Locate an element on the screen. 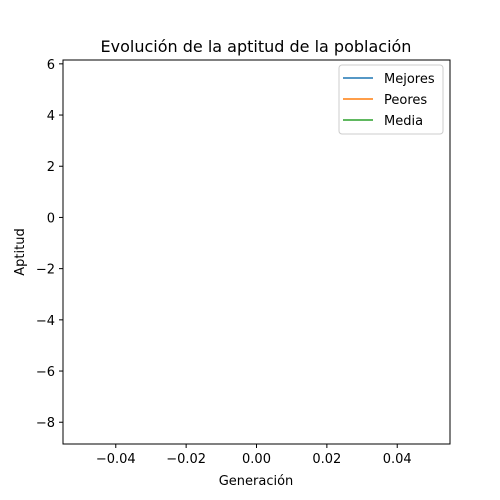  y-axis-label: Aptitud is located at coordinates (20, 251).